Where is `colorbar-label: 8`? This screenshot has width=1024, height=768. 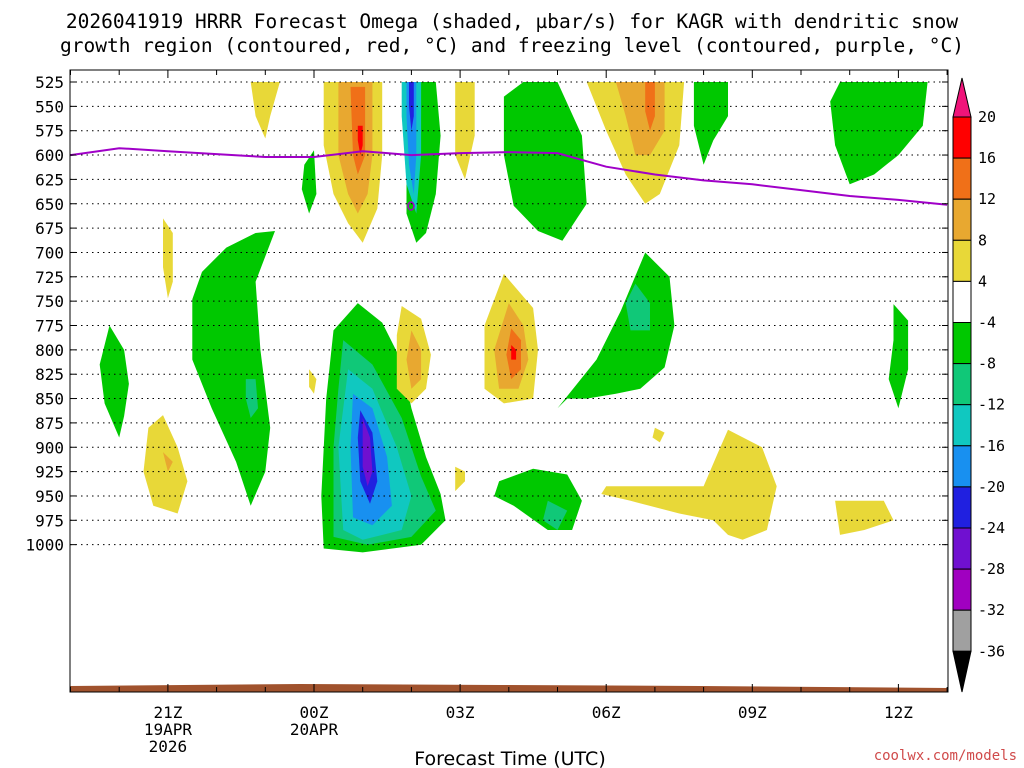
colorbar-label: 8 is located at coordinates (982, 240).